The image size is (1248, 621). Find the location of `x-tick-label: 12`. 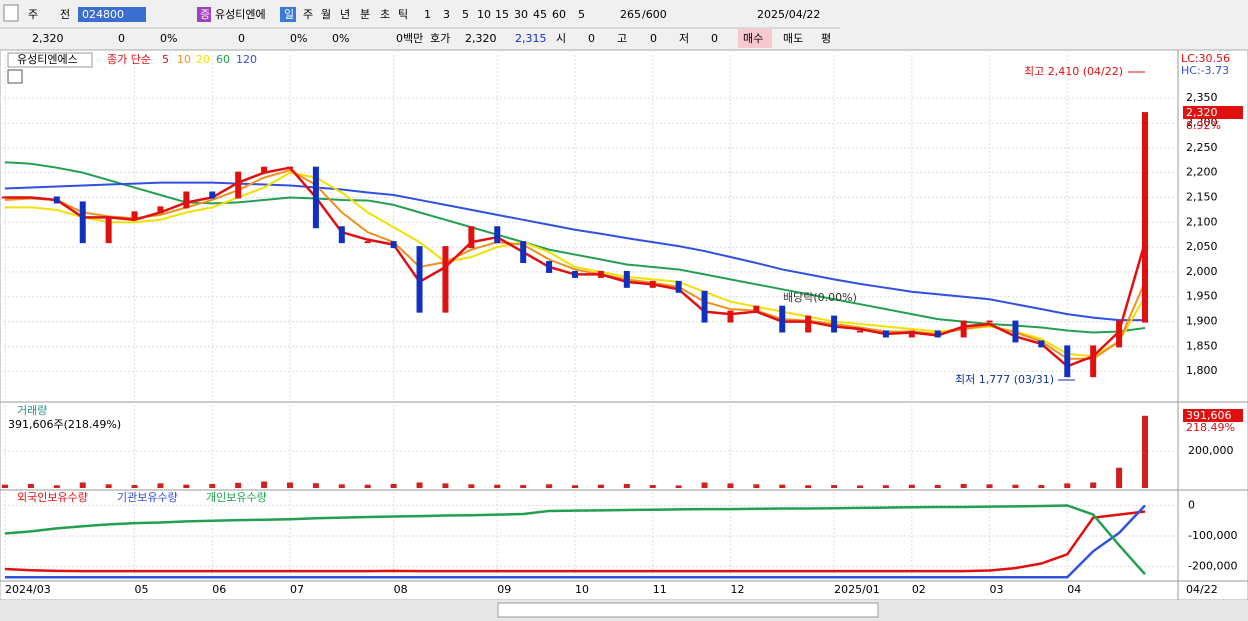

x-tick-label: 12 is located at coordinates (737, 589).